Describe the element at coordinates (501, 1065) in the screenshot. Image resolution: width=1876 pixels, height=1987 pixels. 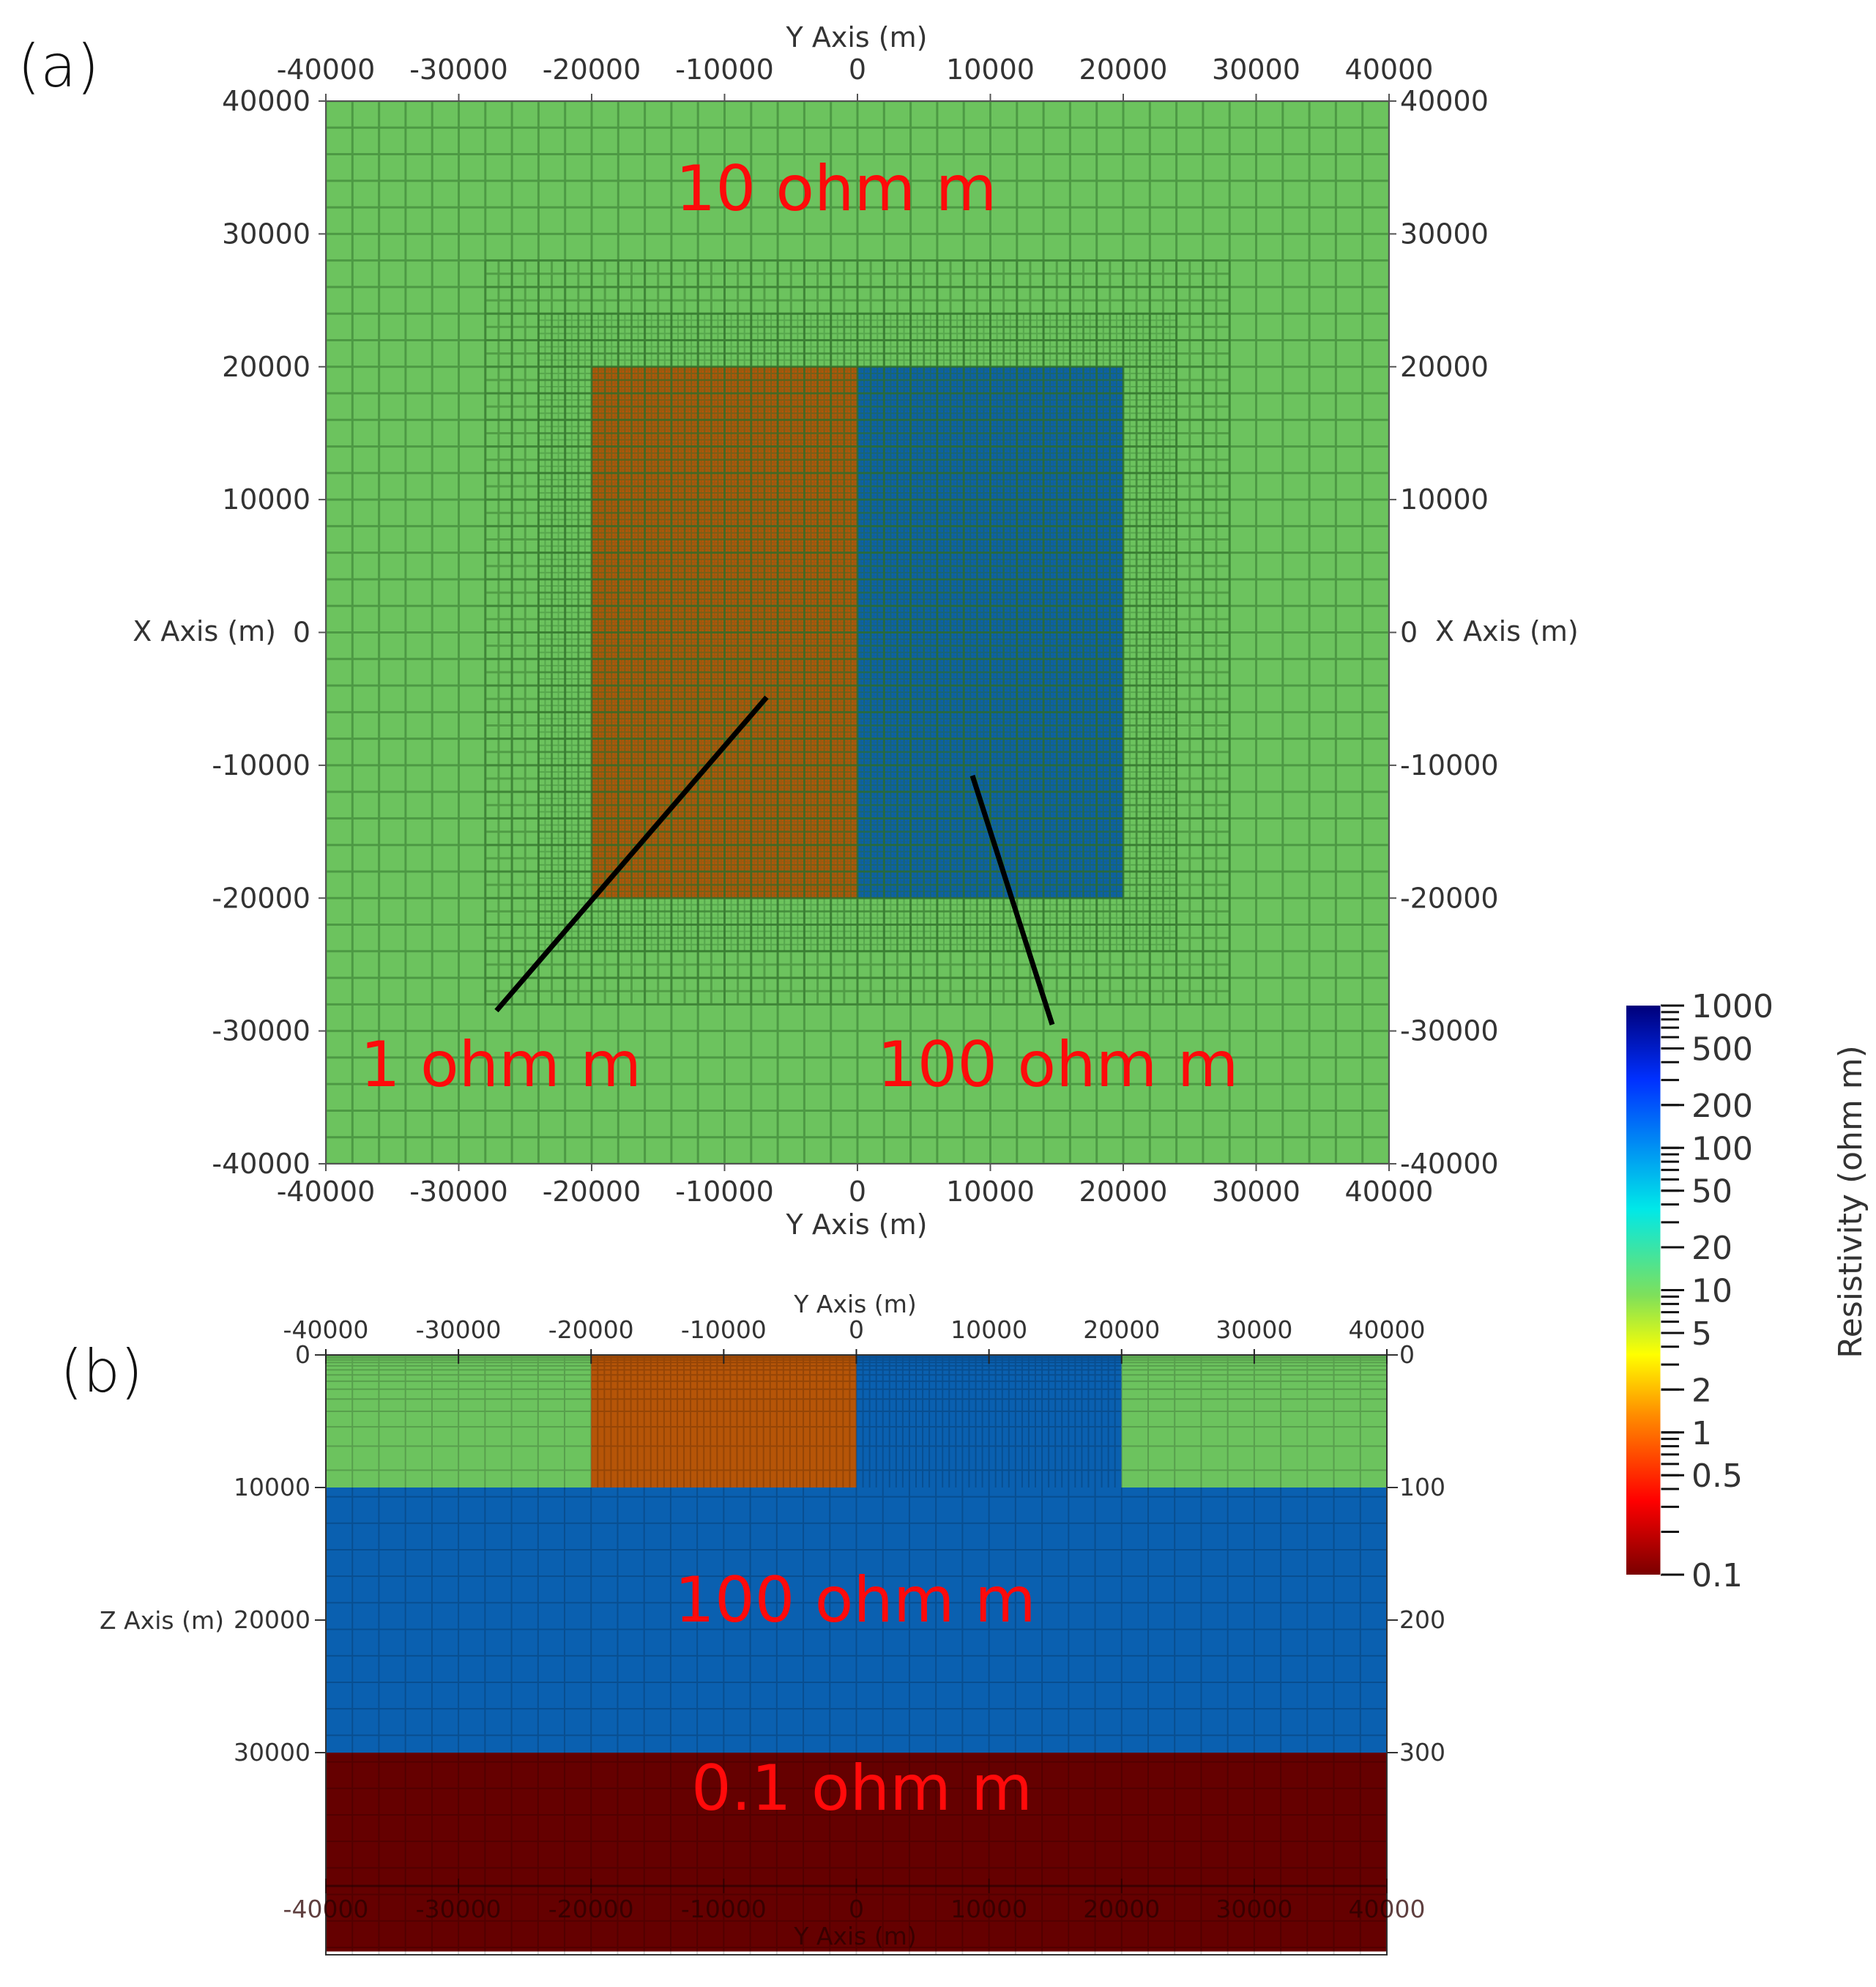
I see `annotation-1-ohm: 1 ohm m` at that location.